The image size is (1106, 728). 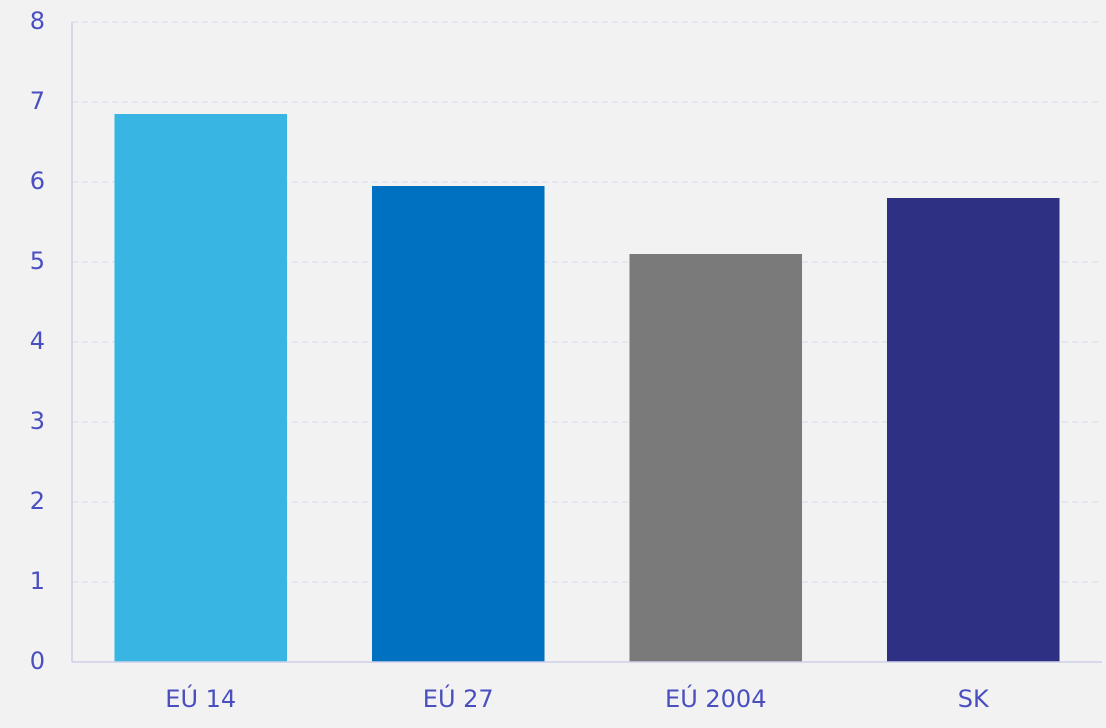 I want to click on x-tick-label: EÚ 2004, so click(x=715, y=698).